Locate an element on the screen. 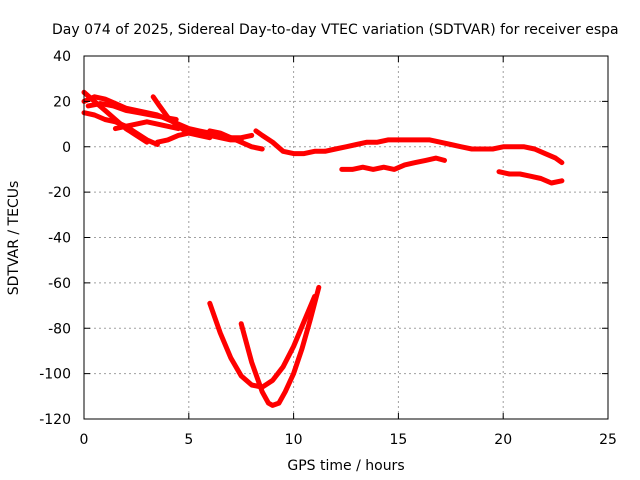  series-arc-d is located at coordinates (132, 111).